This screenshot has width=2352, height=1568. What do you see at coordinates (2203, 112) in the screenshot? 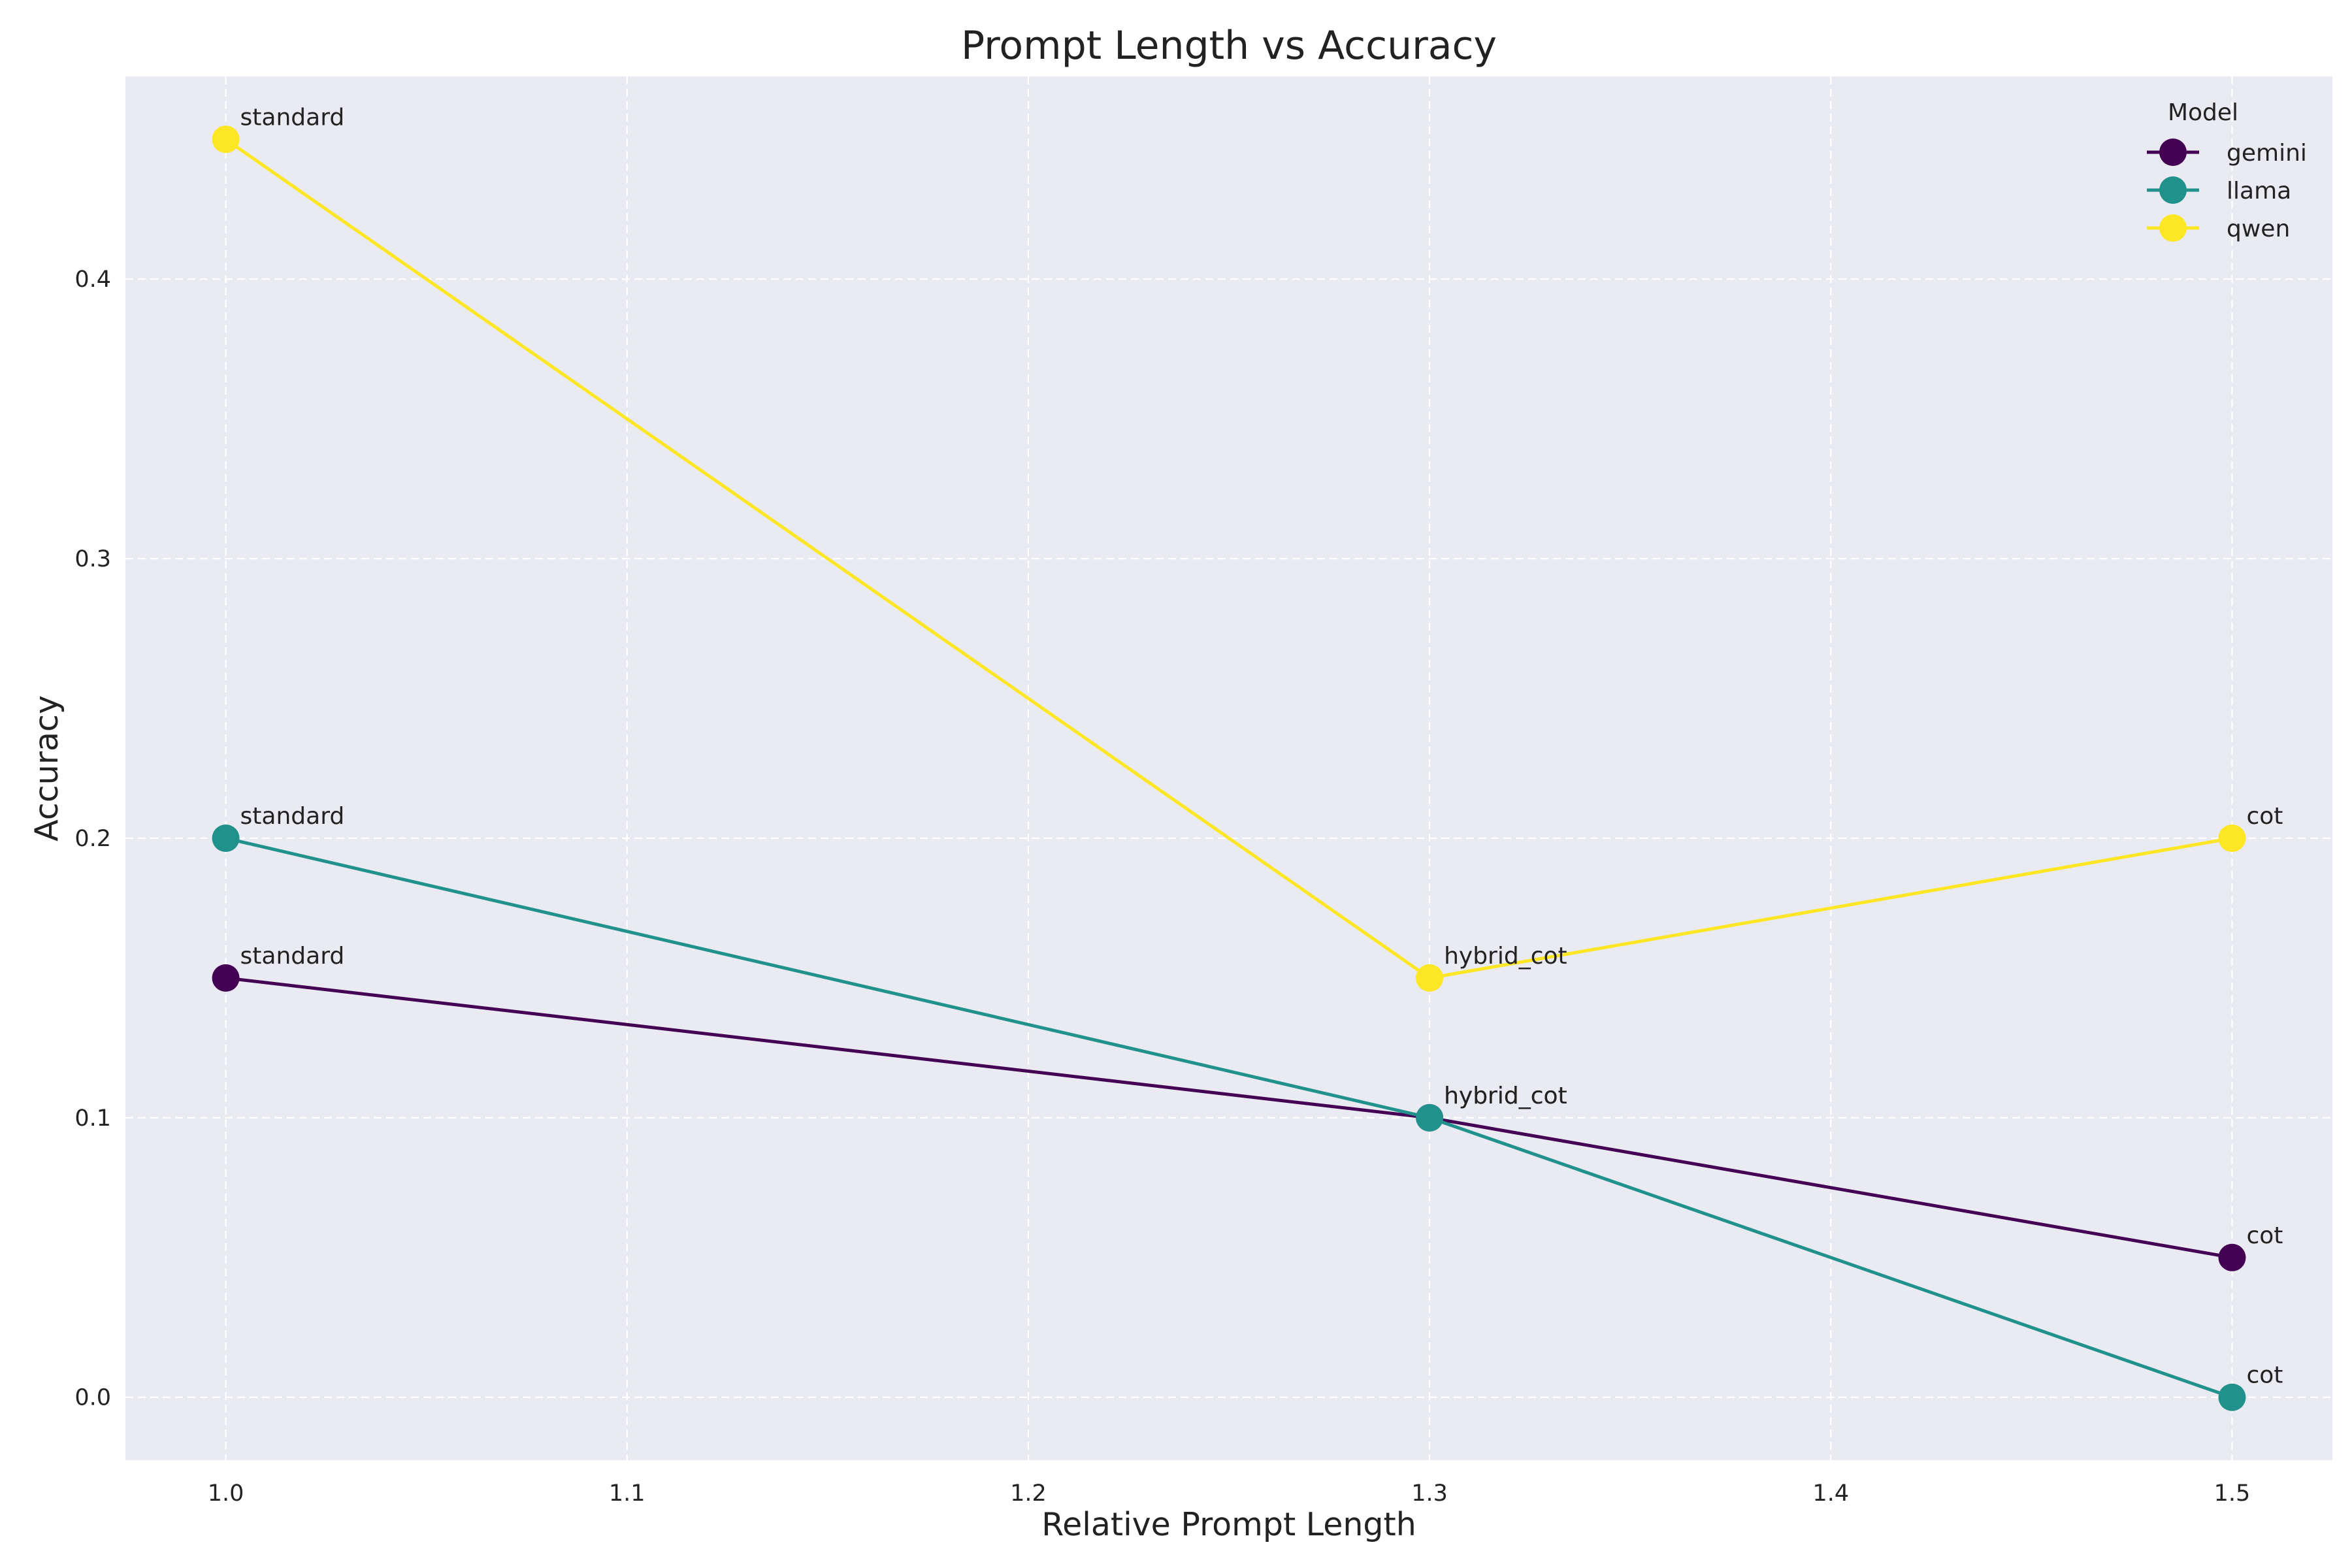
I see `legend-title: Model` at bounding box center [2203, 112].